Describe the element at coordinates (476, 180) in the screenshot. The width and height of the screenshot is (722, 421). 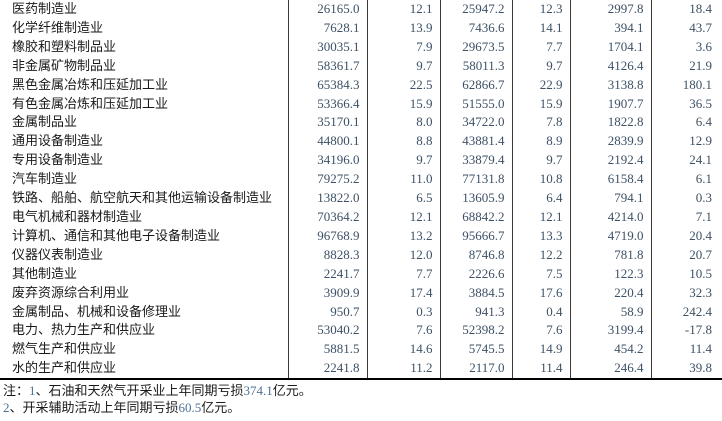
I see `value-cell: 77131.8` at that location.